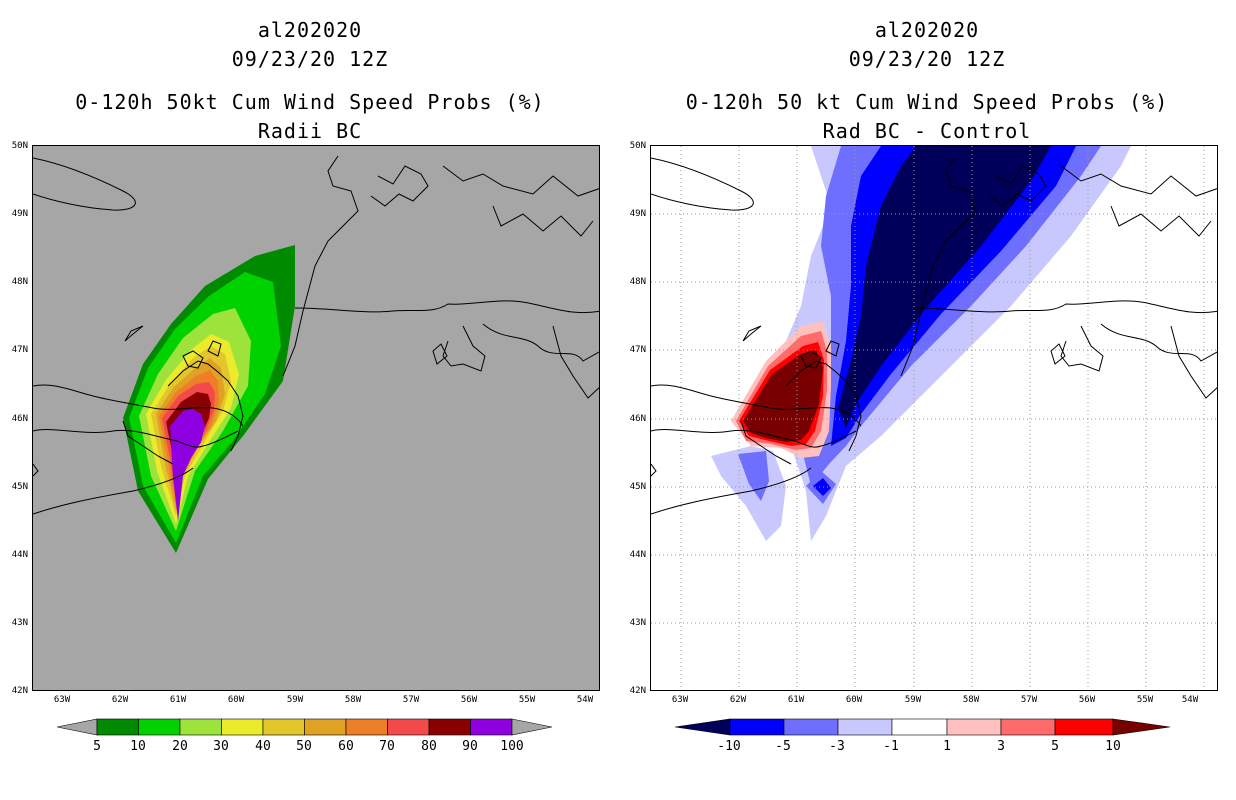  I want to click on right-lon-label: 60W, so click(854, 700).